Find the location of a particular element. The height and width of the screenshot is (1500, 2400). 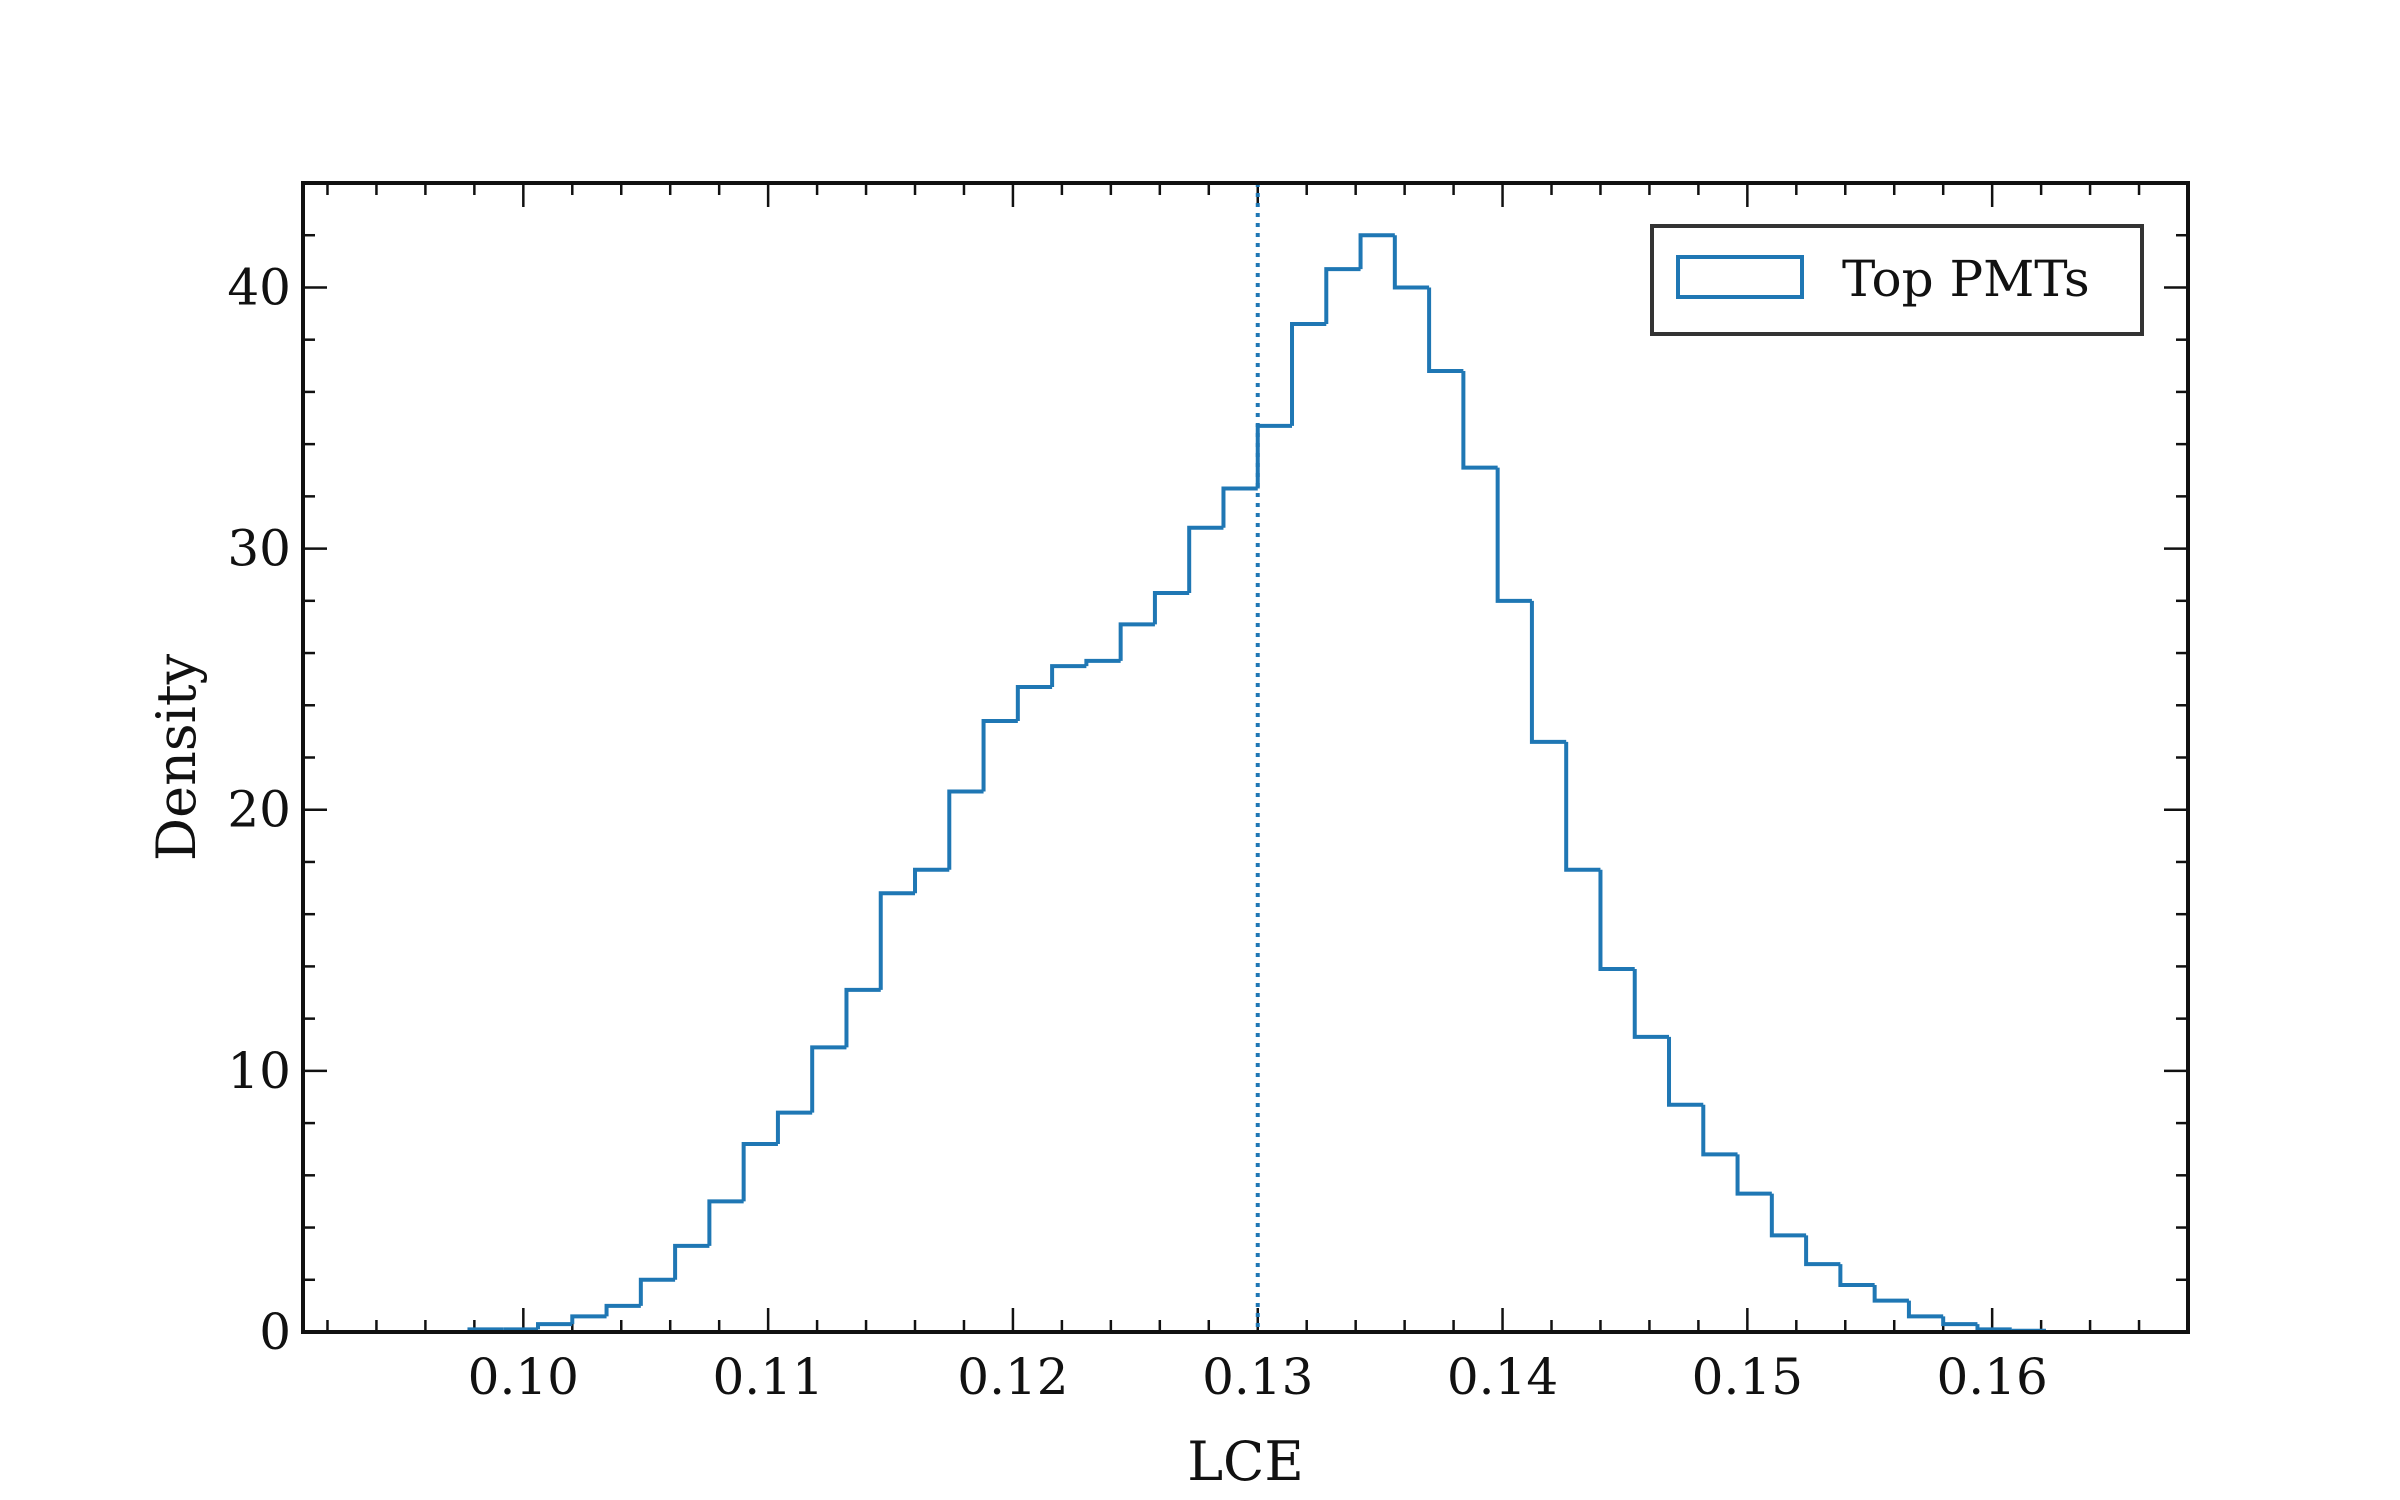

x-tick-label: 0.12 is located at coordinates (1012, 1377).